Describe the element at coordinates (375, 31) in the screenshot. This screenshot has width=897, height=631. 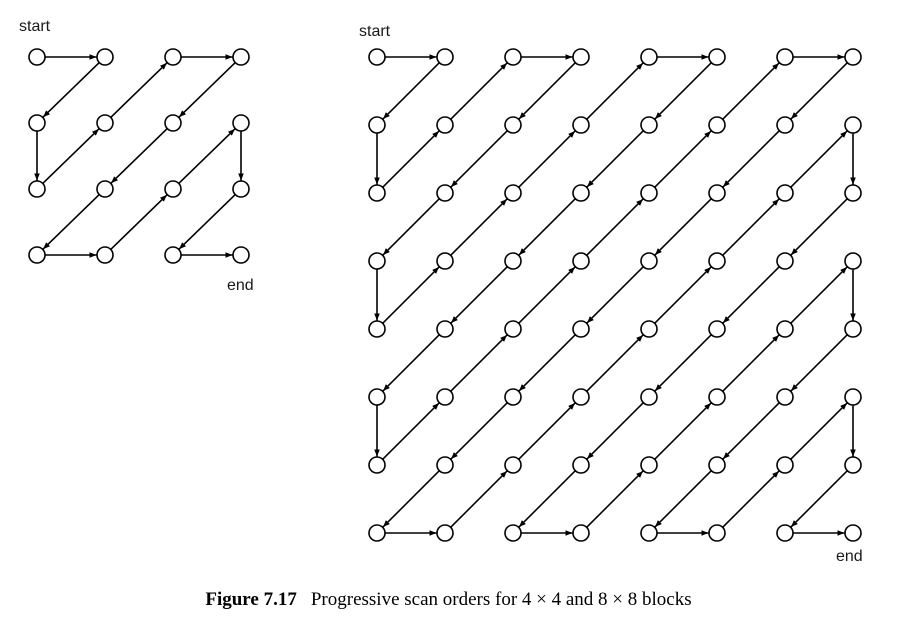
I see `start-label-8x8: start` at that location.